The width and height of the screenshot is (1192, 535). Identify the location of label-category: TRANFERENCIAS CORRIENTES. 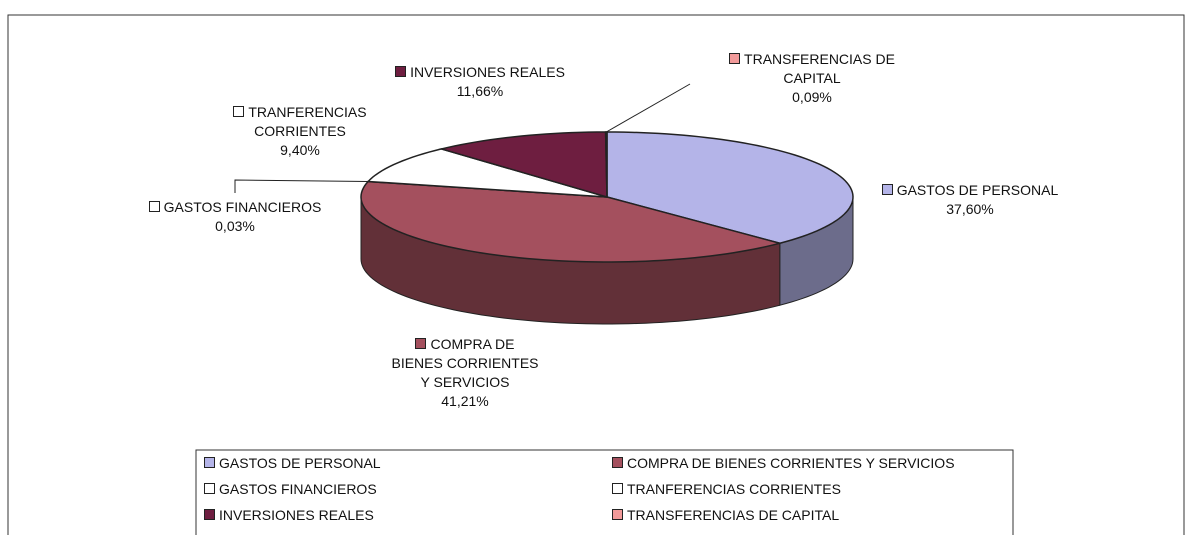
(307, 121).